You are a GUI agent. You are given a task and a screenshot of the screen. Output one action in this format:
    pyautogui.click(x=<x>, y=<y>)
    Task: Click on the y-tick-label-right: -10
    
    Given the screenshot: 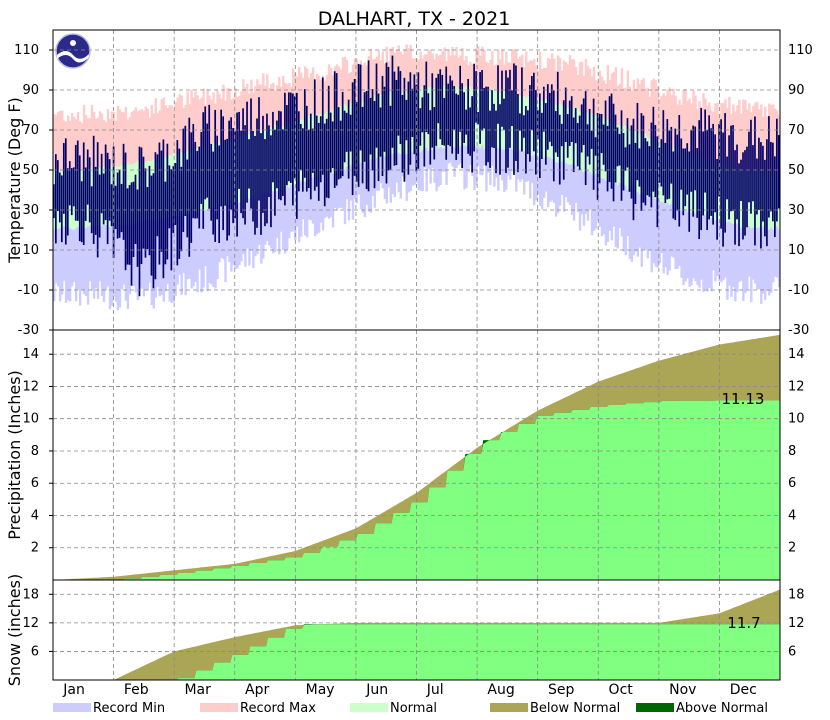 What is the action you would take?
    pyautogui.click(x=798, y=290)
    